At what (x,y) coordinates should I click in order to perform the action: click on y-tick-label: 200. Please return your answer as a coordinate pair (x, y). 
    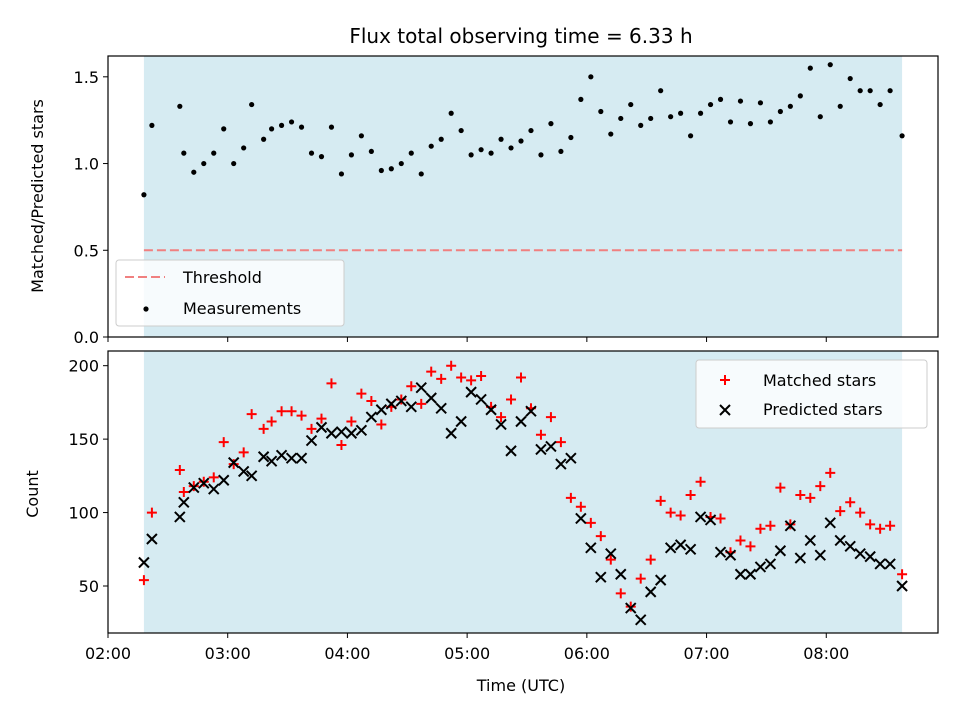
    Looking at the image, I should click on (83, 366).